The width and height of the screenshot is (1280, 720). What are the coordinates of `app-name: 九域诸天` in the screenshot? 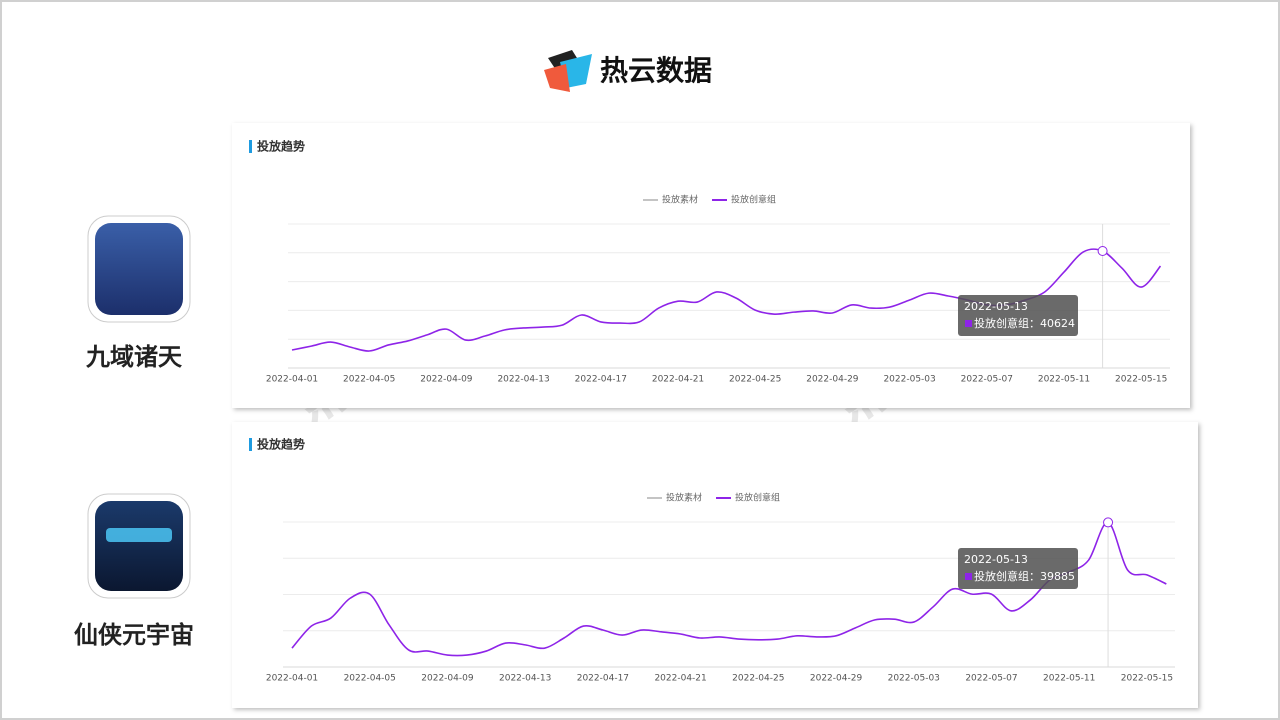 It's located at (133, 357).